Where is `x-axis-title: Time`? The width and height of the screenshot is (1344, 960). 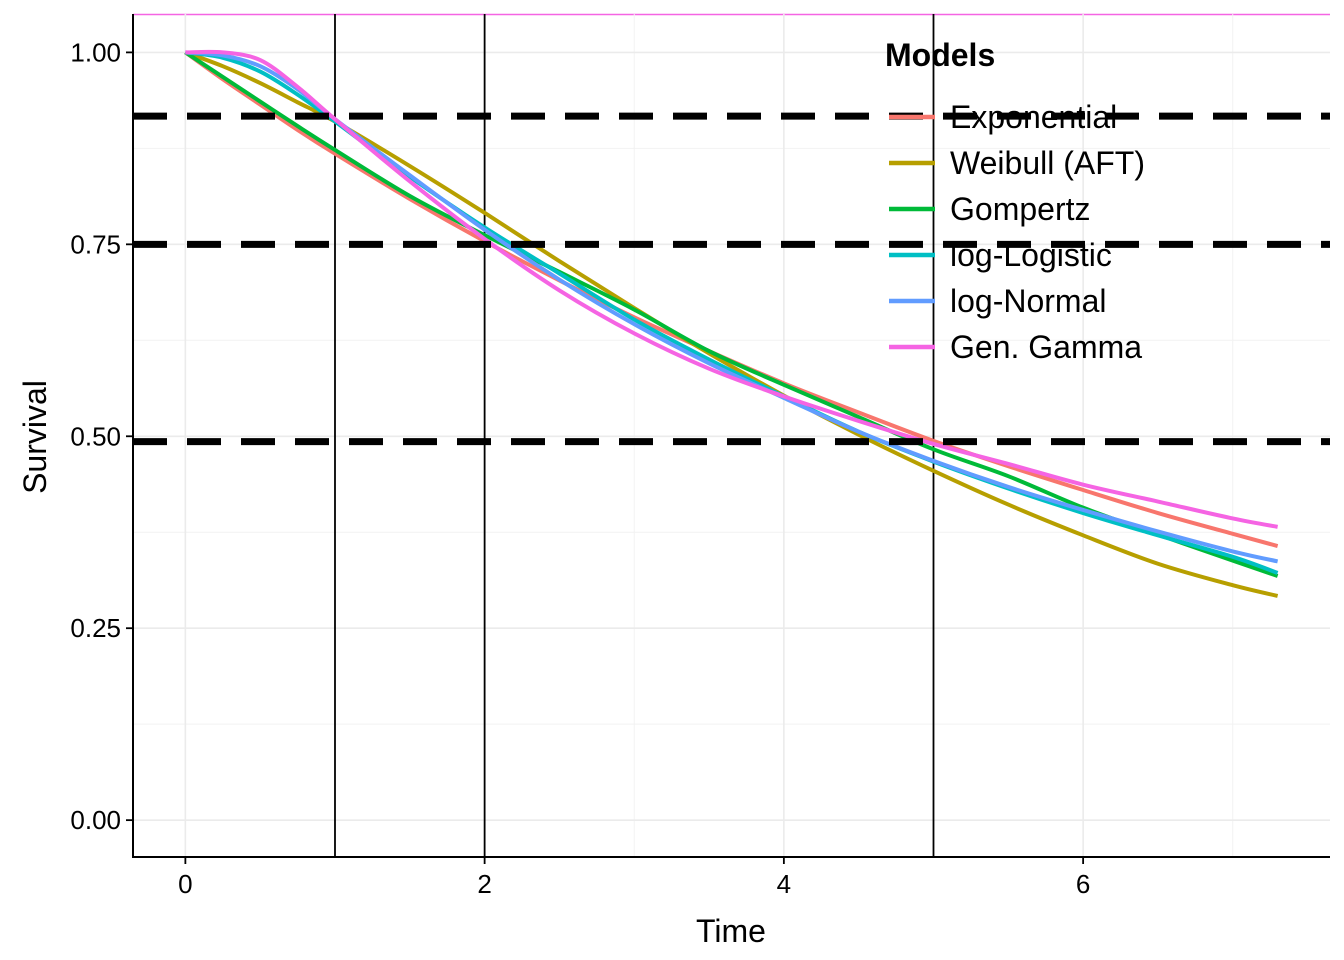
x-axis-title: Time is located at coordinates (731, 931).